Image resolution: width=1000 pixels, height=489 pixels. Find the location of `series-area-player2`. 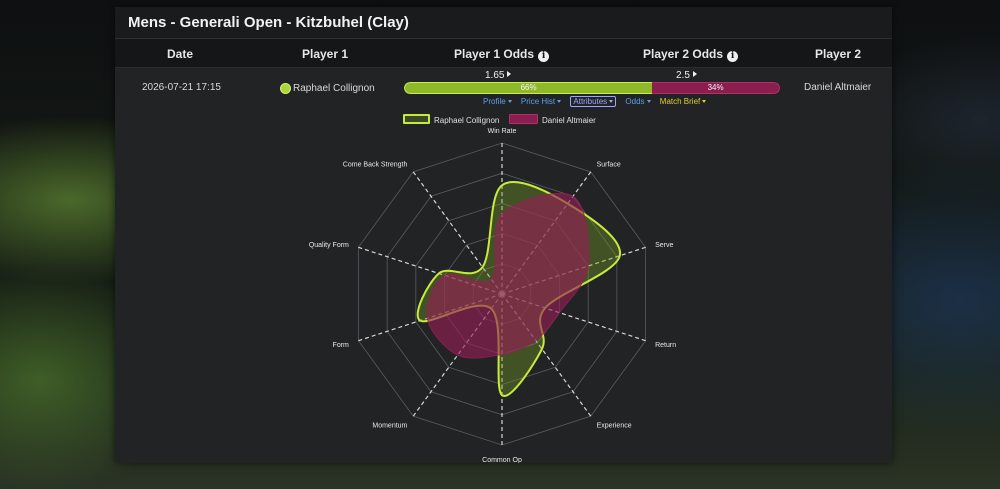

series-area-player2 is located at coordinates (508, 276).